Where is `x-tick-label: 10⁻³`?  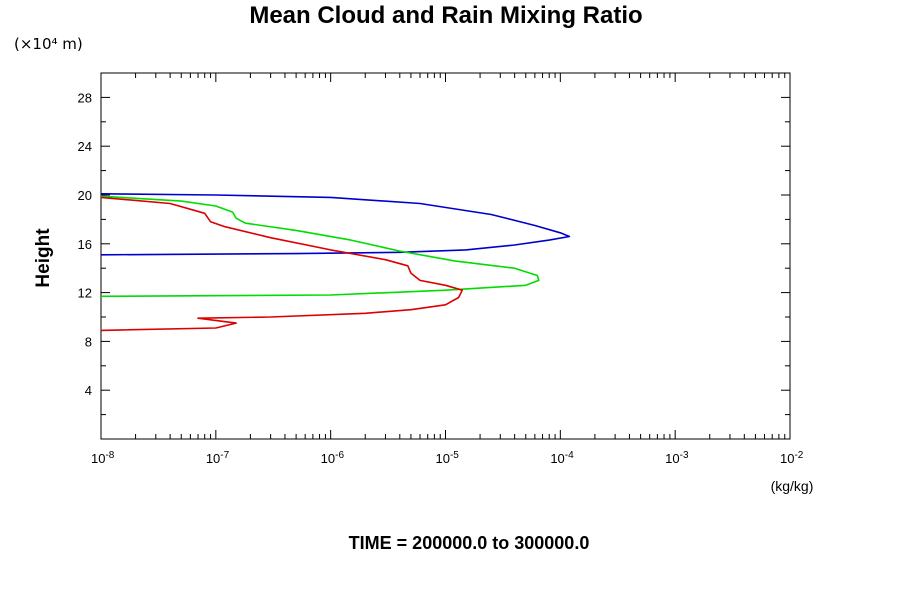
x-tick-label: 10⁻³ is located at coordinates (677, 458).